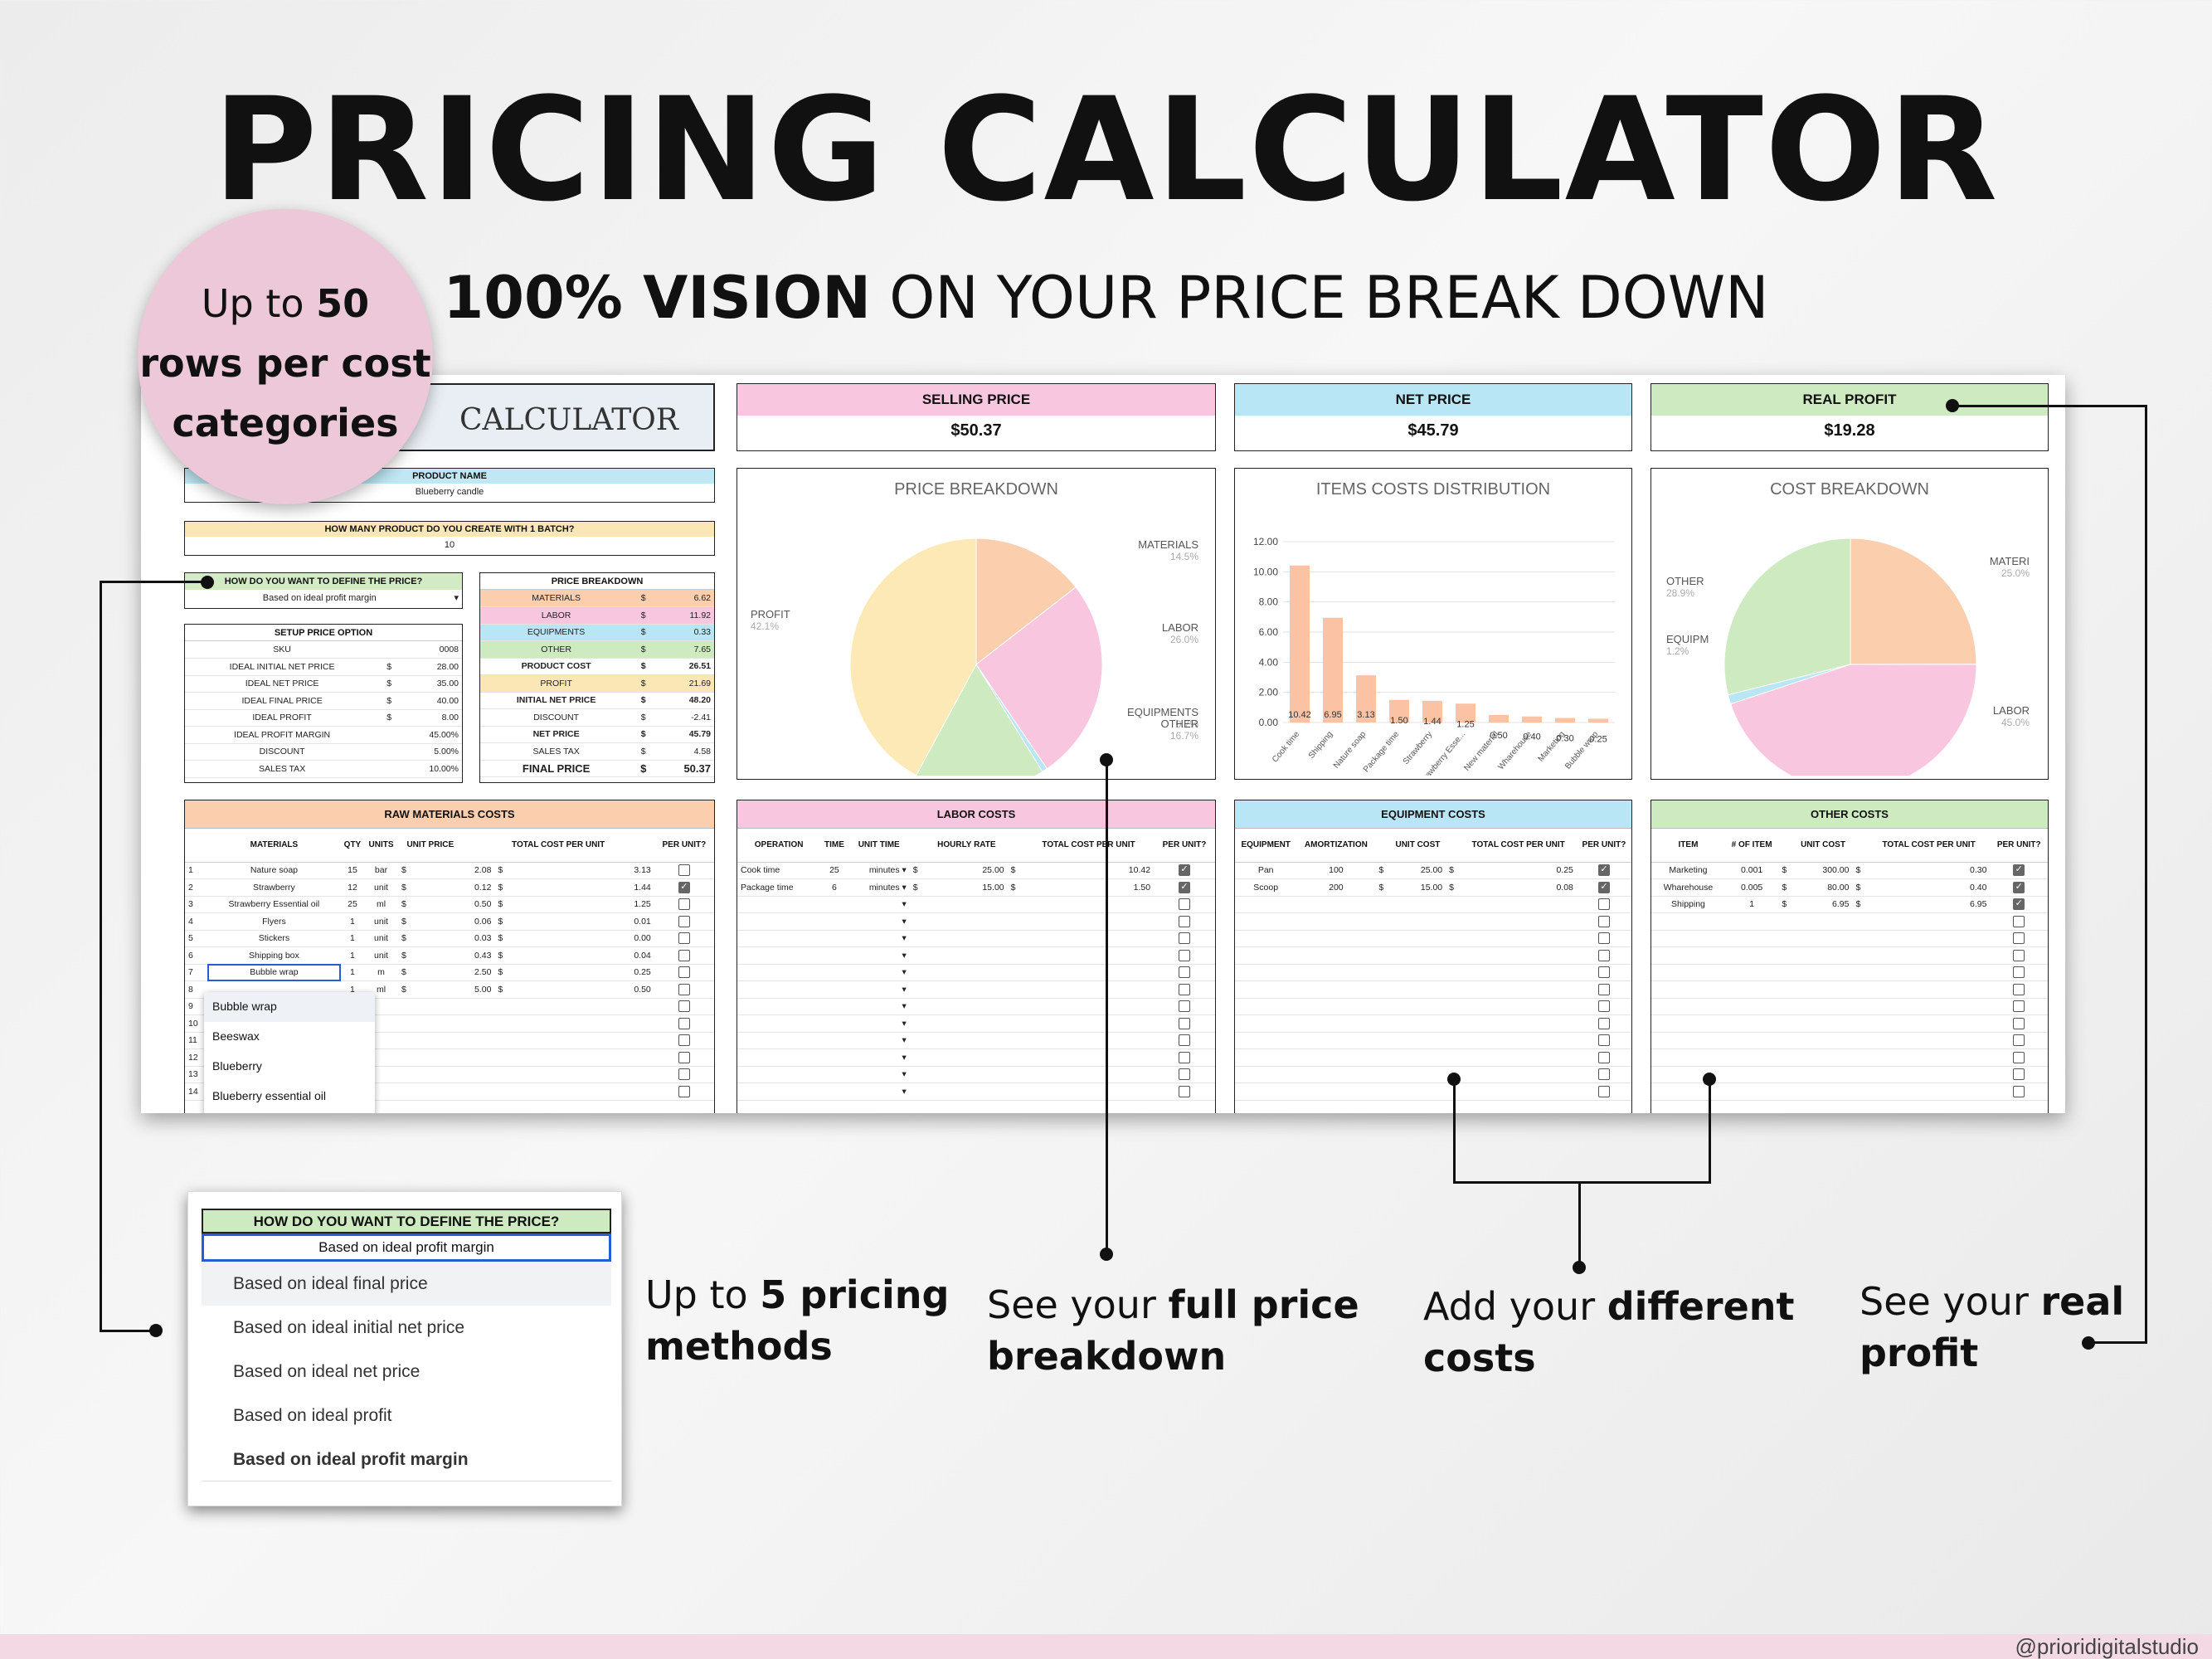 This screenshot has height=1659, width=2212. I want to click on row-value: 28.00, so click(431, 667).